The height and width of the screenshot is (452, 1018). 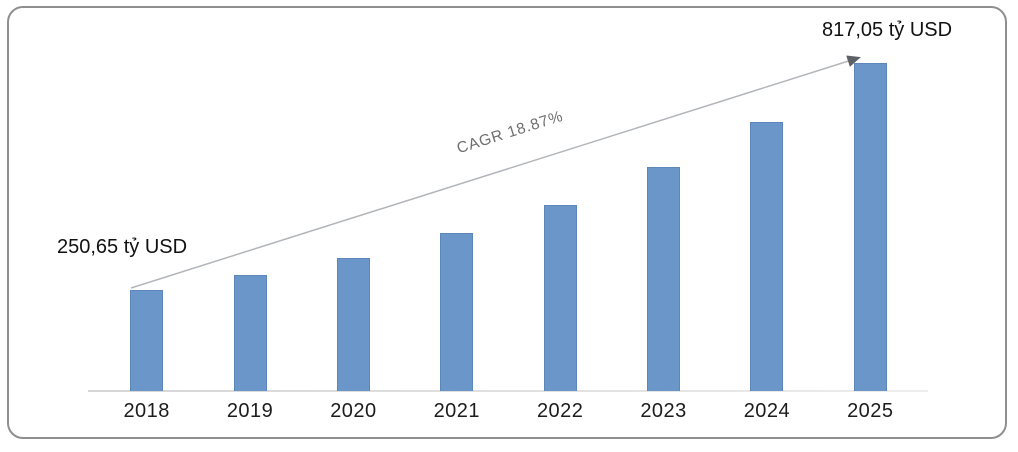 I want to click on start-value-label: 250,65 tỷ USD, so click(x=122, y=247).